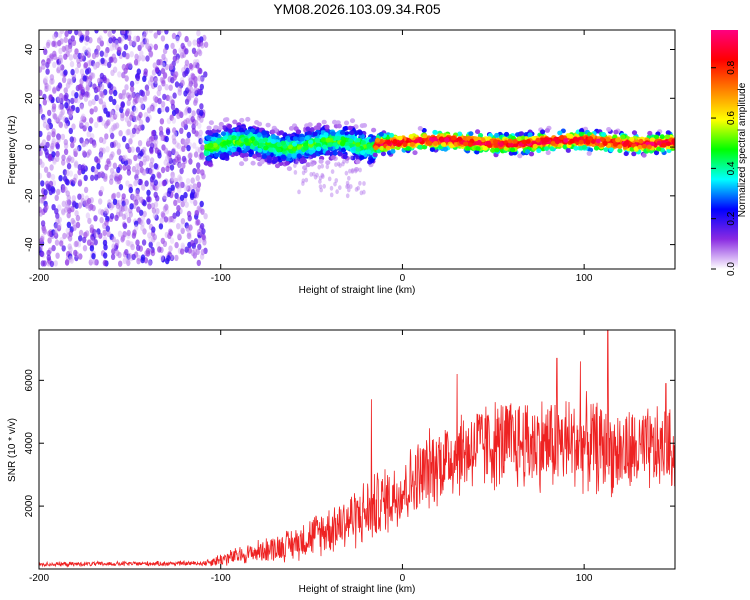 The height and width of the screenshot is (600, 750). What do you see at coordinates (29, 50) in the screenshot?
I see `y-tick-label: 40` at bounding box center [29, 50].